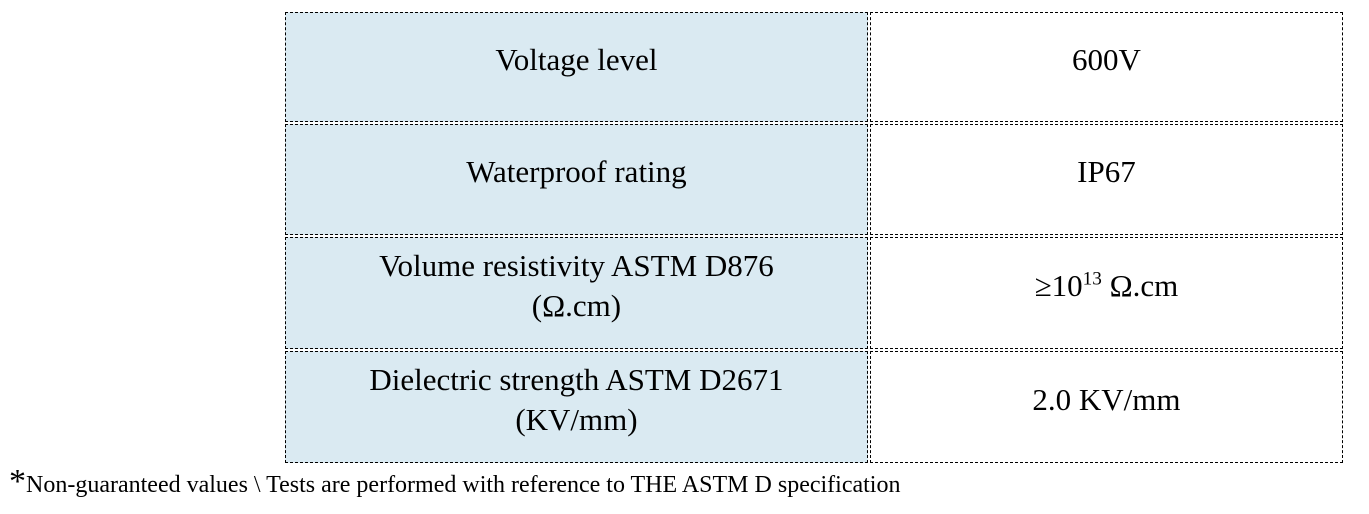 Image resolution: width=1369 pixels, height=514 pixels. I want to click on spec-value-cell: ≥1013 Ω.cm, so click(1106, 292).